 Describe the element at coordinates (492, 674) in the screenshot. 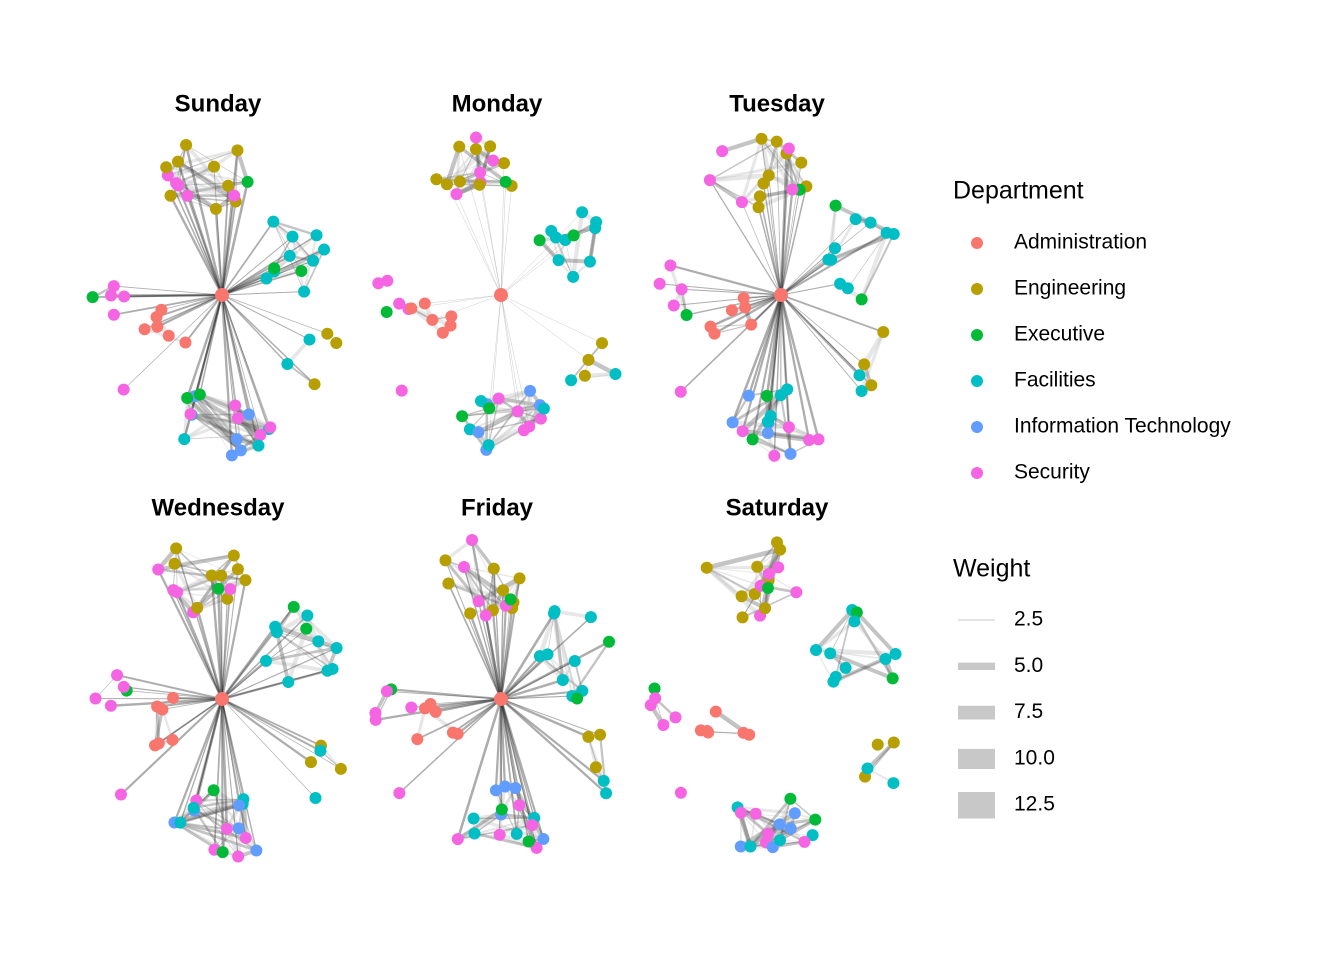

I see `network-panel: Friday` at that location.